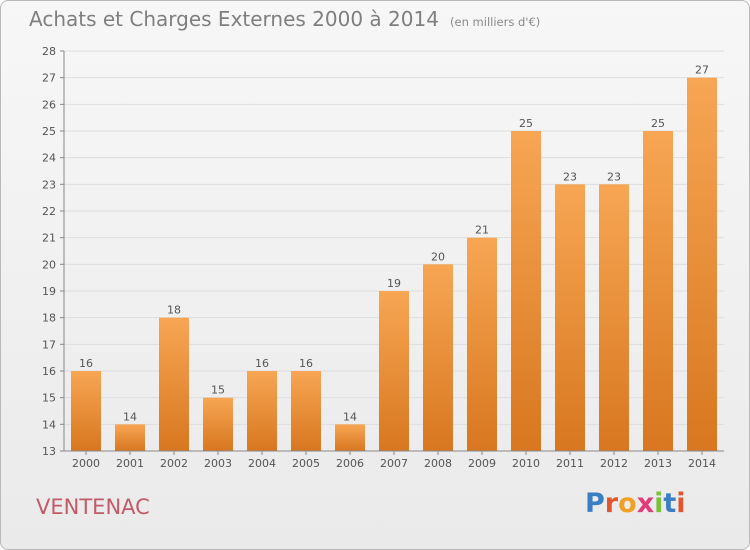  I want to click on bar-2000, so click(86, 411).